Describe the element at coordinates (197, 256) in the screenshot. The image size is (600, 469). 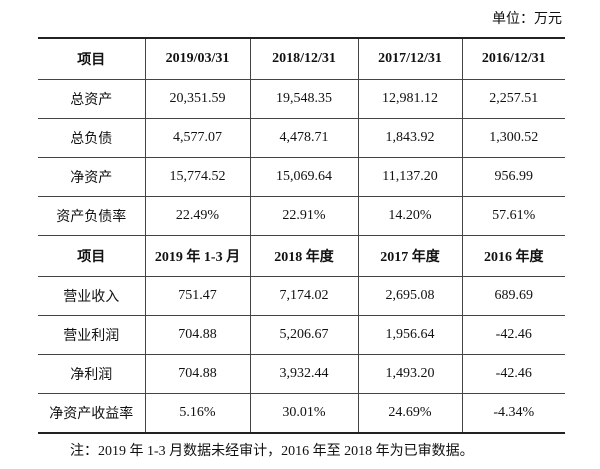
I see `header-cell: 2019 年 1-3 月` at that location.